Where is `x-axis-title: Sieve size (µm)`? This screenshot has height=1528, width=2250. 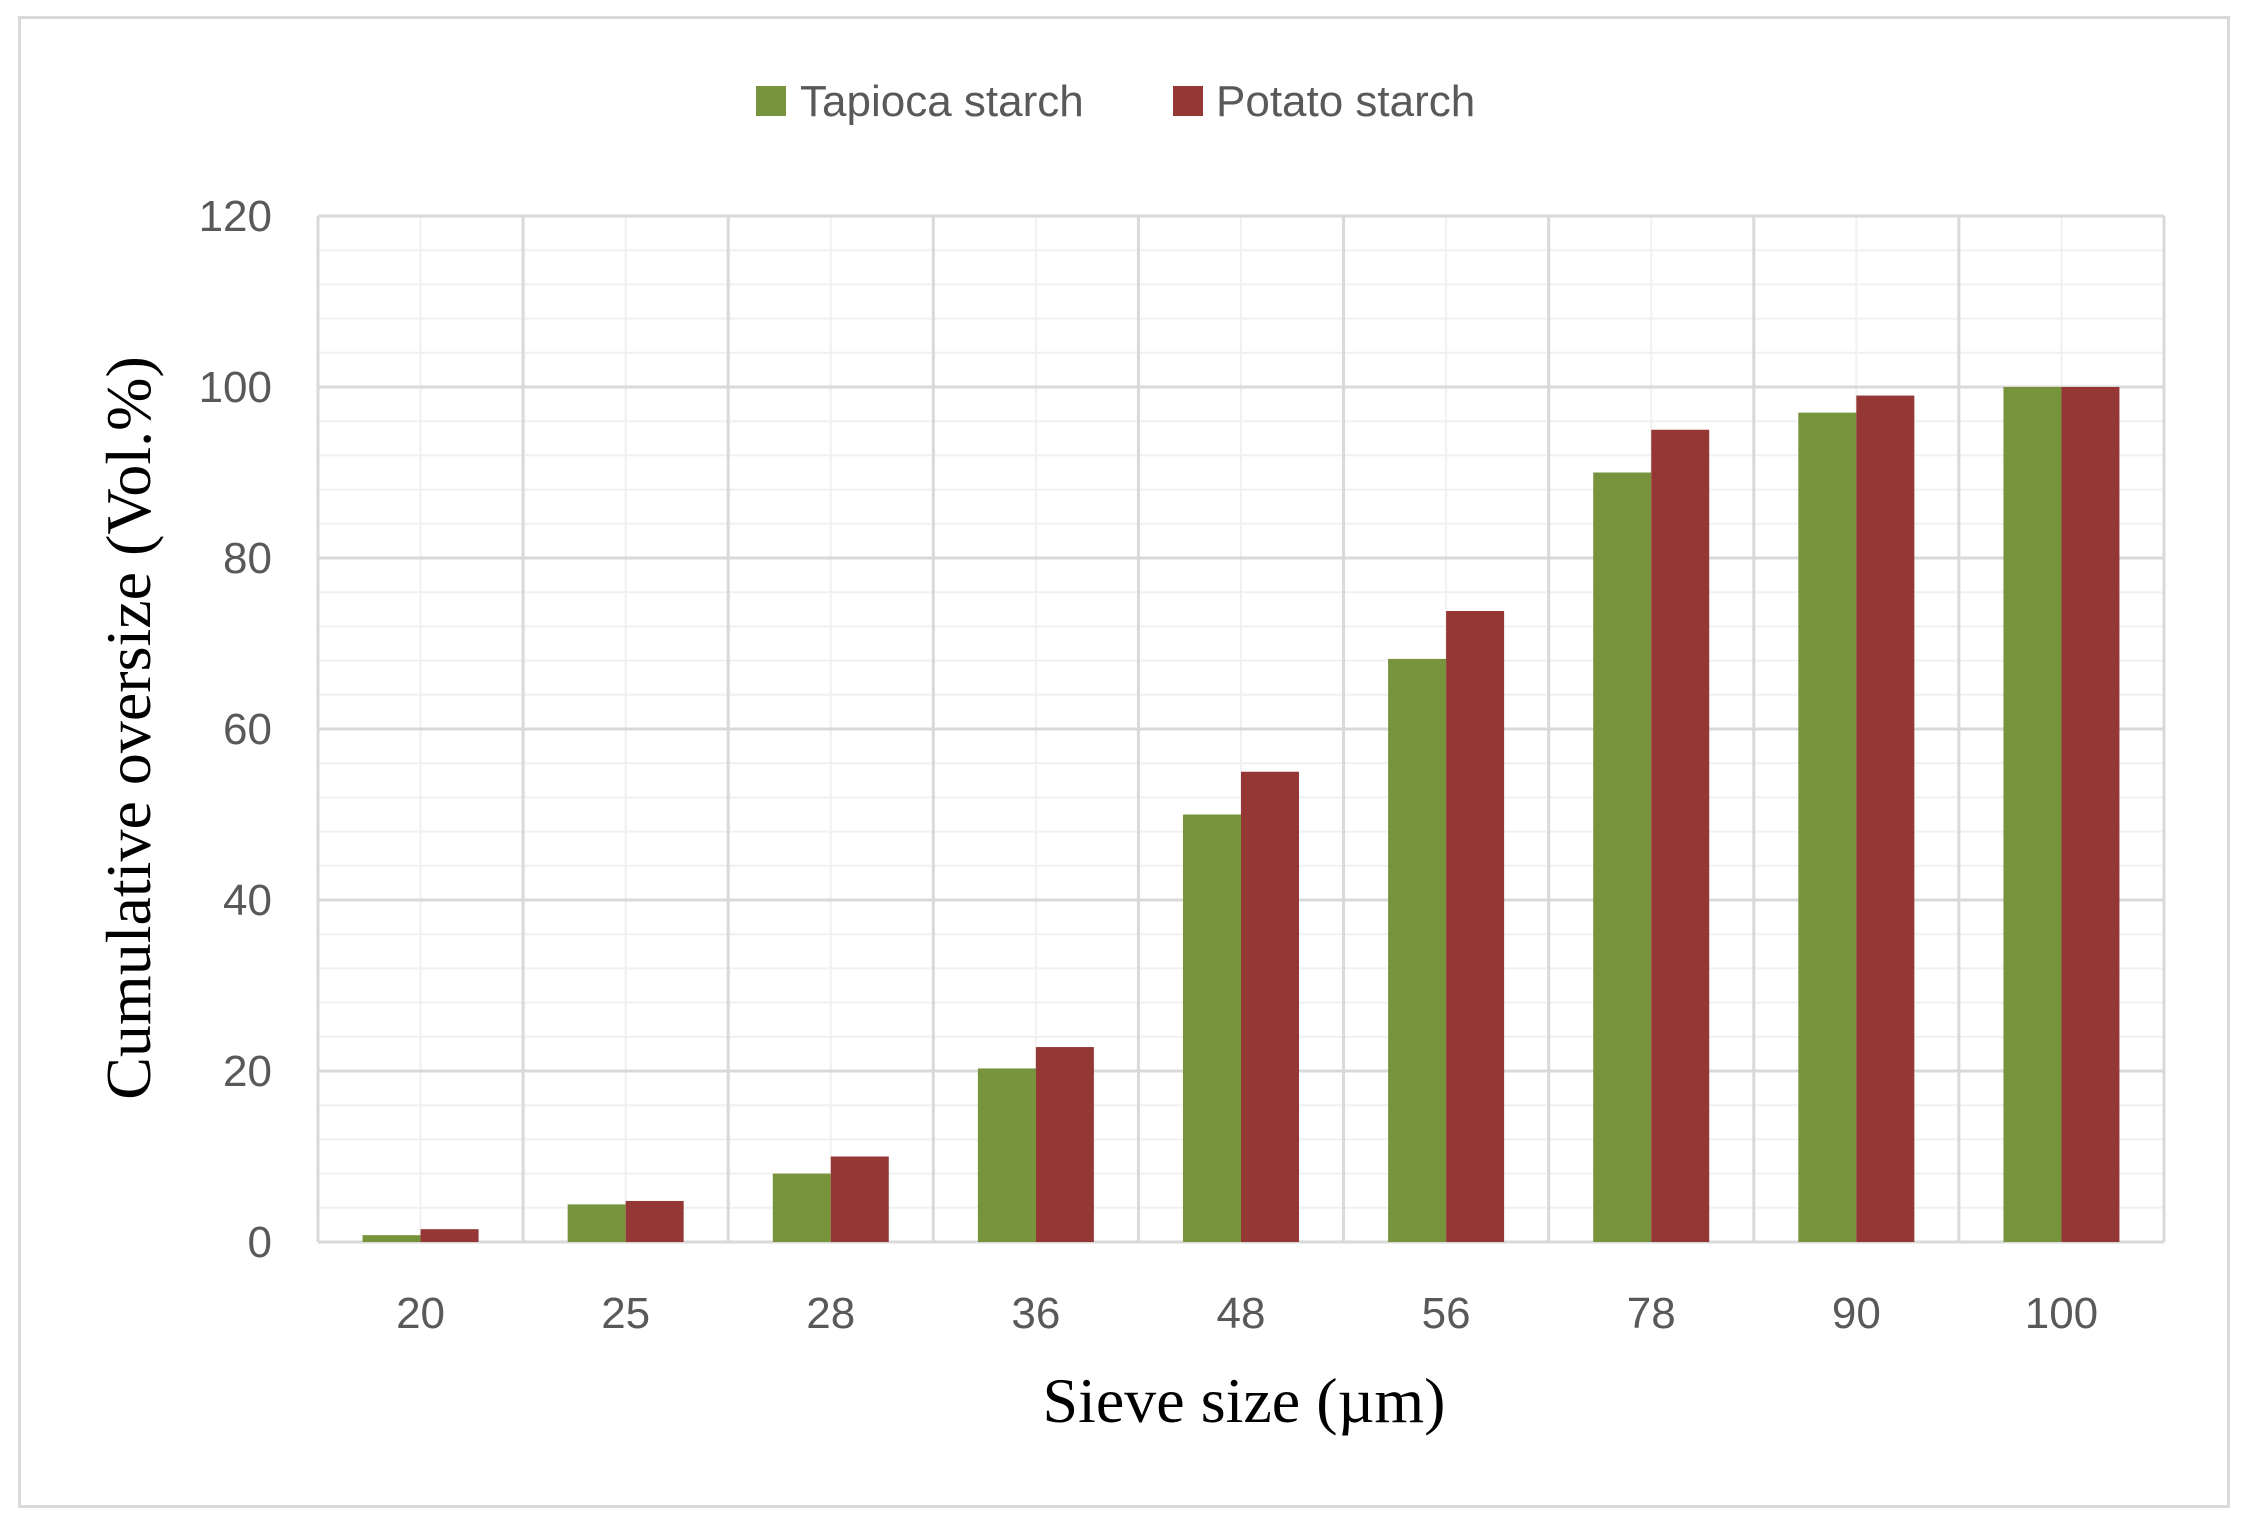 x-axis-title: Sieve size (µm) is located at coordinates (1244, 1400).